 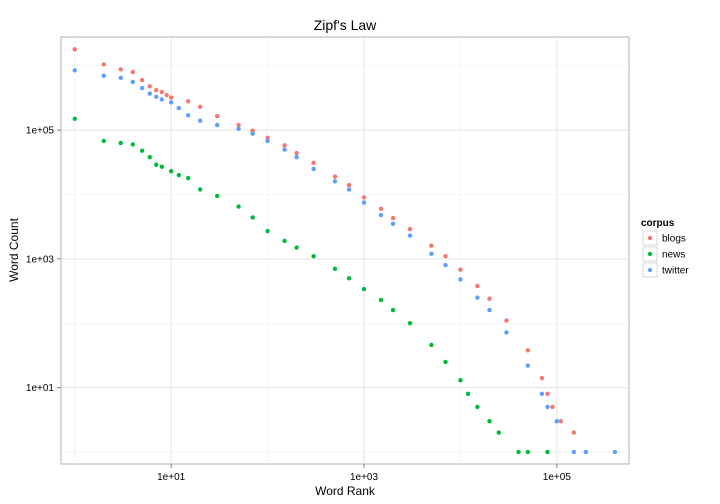 I want to click on x-tick-label: 1e+05, so click(x=557, y=477).